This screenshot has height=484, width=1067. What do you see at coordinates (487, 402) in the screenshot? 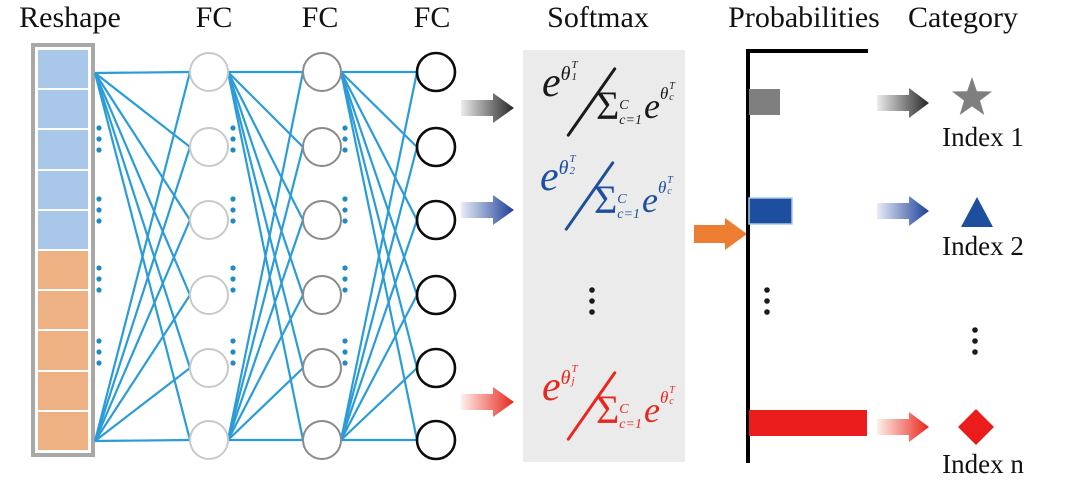
I see `arrow-right-icon-red-to-softmax` at bounding box center [487, 402].